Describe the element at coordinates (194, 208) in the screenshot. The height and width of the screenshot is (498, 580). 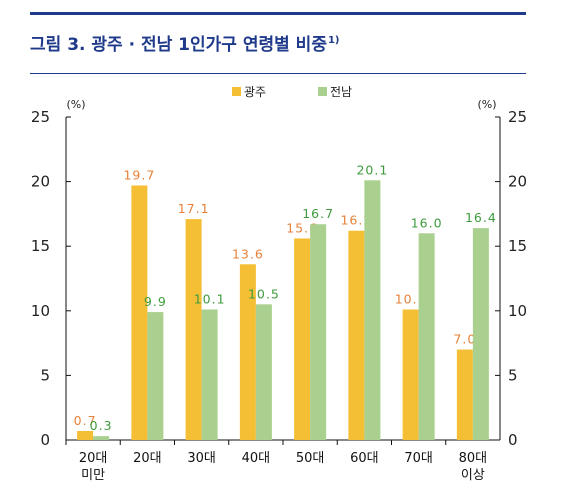
I see `data-label-gwangju: 17.1` at that location.